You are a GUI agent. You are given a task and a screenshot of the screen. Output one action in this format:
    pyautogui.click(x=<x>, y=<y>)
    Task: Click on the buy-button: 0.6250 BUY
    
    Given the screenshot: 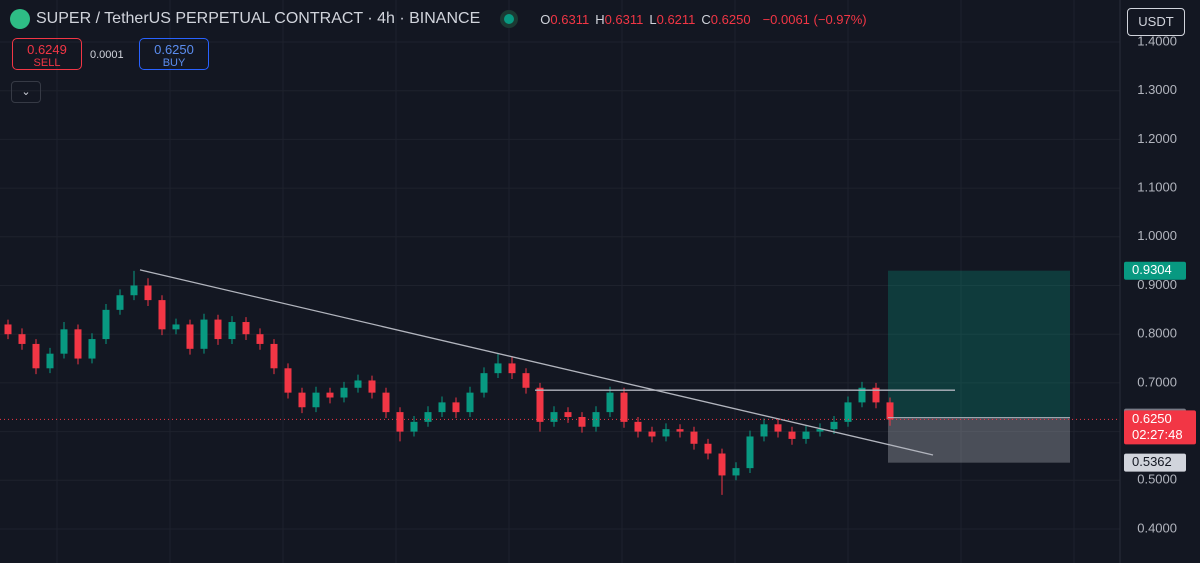 What is the action you would take?
    pyautogui.click(x=174, y=54)
    